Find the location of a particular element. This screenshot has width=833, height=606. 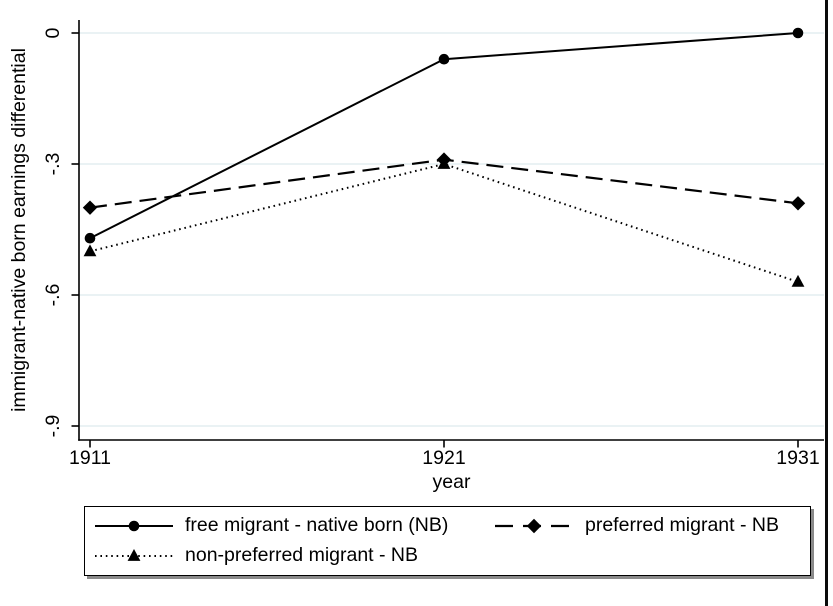

legend-label: free migrant - native born (NB) is located at coordinates (317, 525).